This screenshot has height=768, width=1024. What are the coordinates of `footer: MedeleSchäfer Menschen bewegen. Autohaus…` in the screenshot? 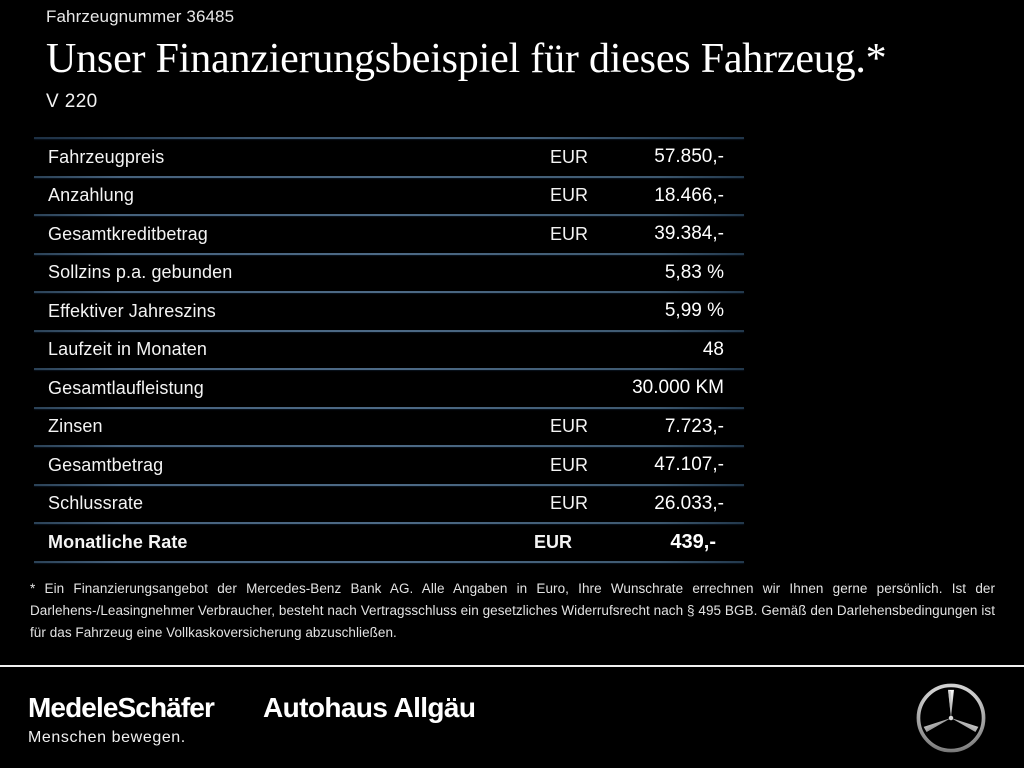 It's located at (512, 717).